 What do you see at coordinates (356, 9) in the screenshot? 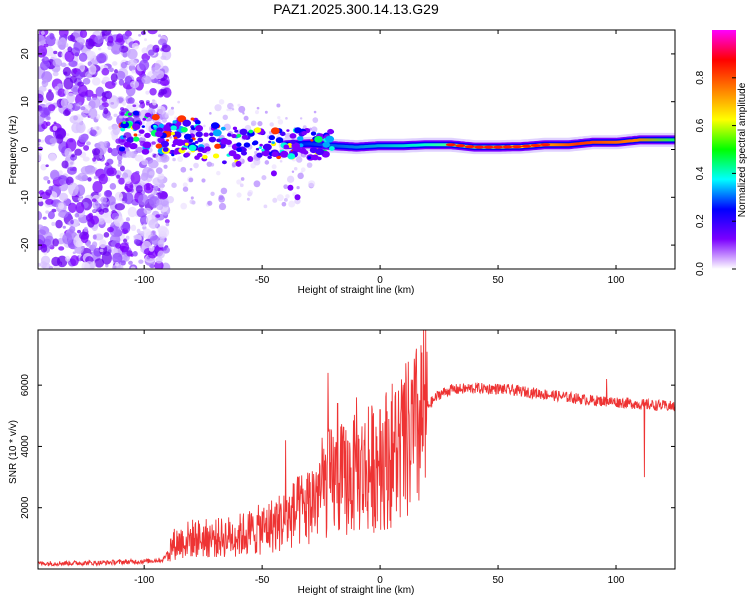
I see `figure-title: PAZ1.2025.300.14.13.G29` at bounding box center [356, 9].